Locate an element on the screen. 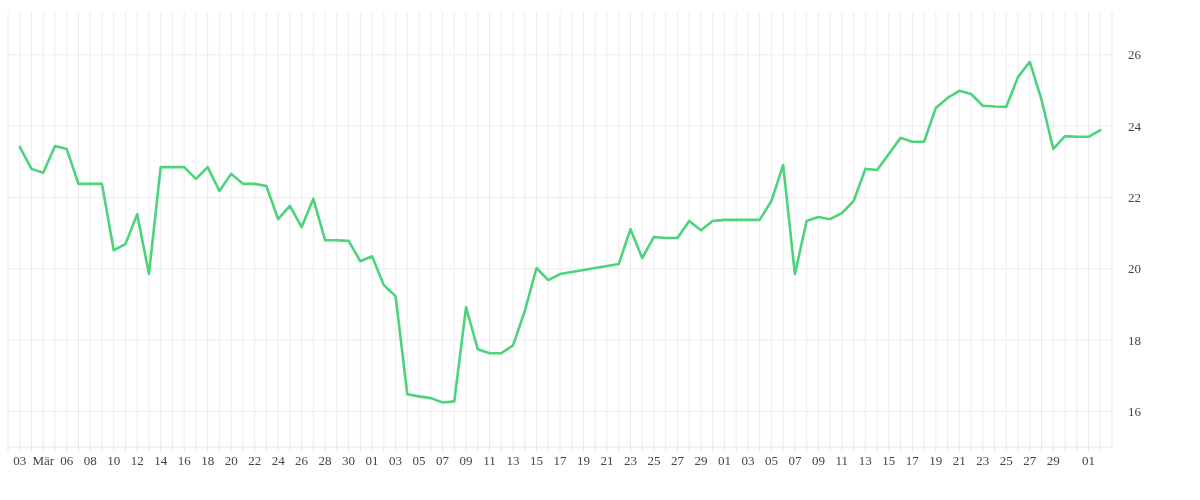 The height and width of the screenshot is (500, 1200). x-tick-label: 22 is located at coordinates (255, 460).